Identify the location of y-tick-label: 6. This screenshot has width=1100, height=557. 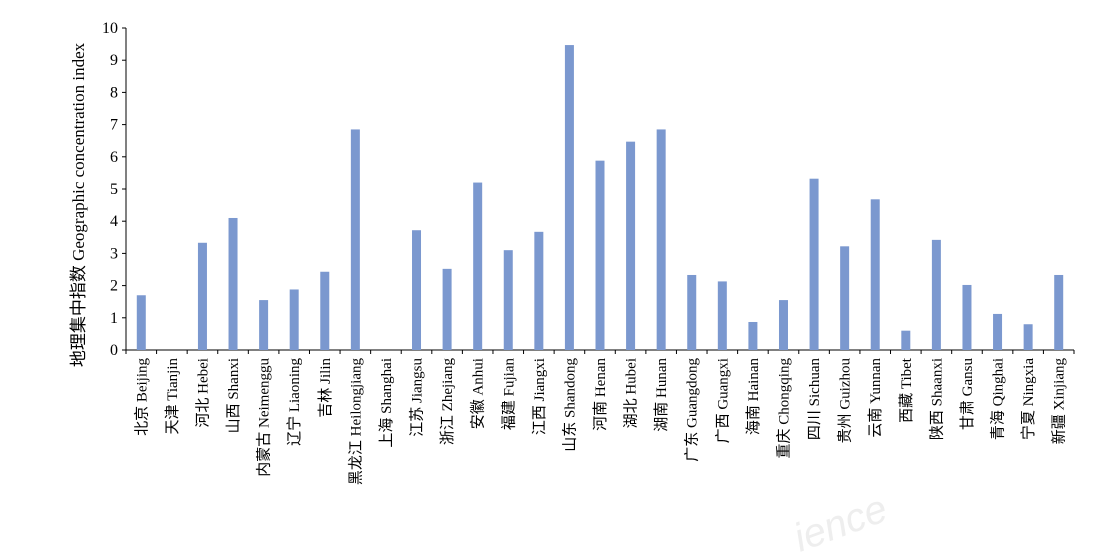
(114, 157).